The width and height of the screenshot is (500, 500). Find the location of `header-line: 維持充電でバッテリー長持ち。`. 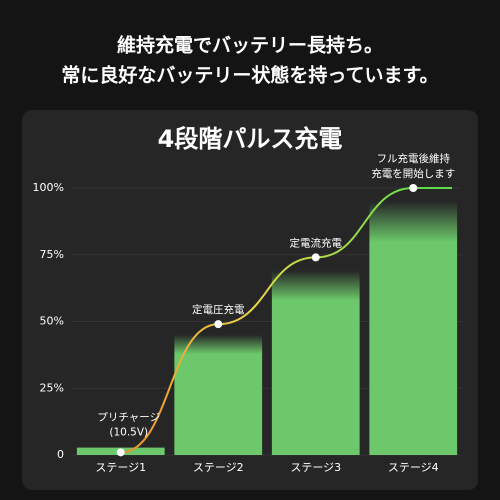

header-line: 維持充電でバッテリー長持ち。 is located at coordinates (250, 45).